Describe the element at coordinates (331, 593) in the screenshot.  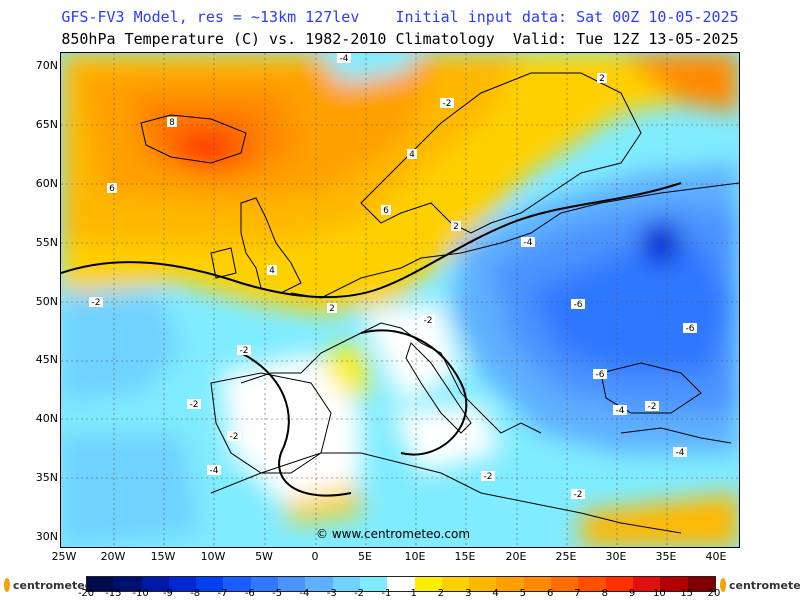
I see `legend-label: -3` at that location.